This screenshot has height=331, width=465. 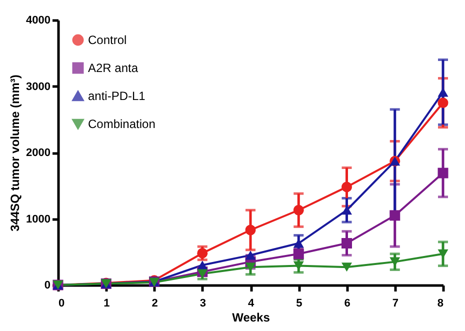 What do you see at coordinates (251, 304) in the screenshot?
I see `x-tick-label: 4` at bounding box center [251, 304].